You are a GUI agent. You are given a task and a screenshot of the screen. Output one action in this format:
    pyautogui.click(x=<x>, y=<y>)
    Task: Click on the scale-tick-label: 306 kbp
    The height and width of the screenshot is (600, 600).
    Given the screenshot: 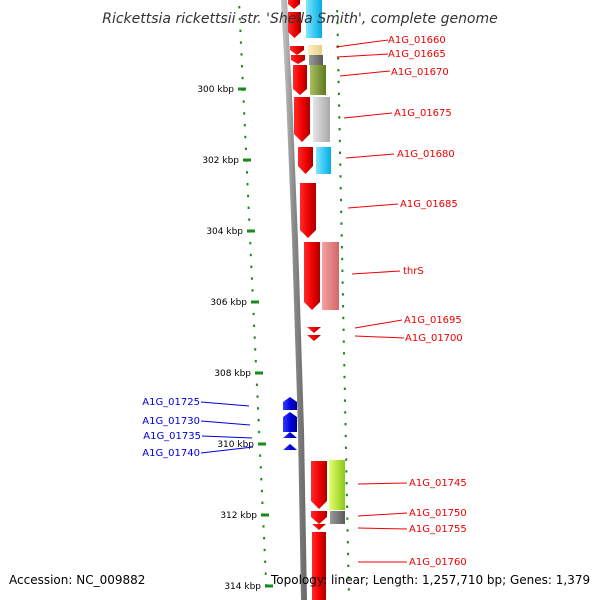 What is the action you would take?
    pyautogui.click(x=228, y=303)
    